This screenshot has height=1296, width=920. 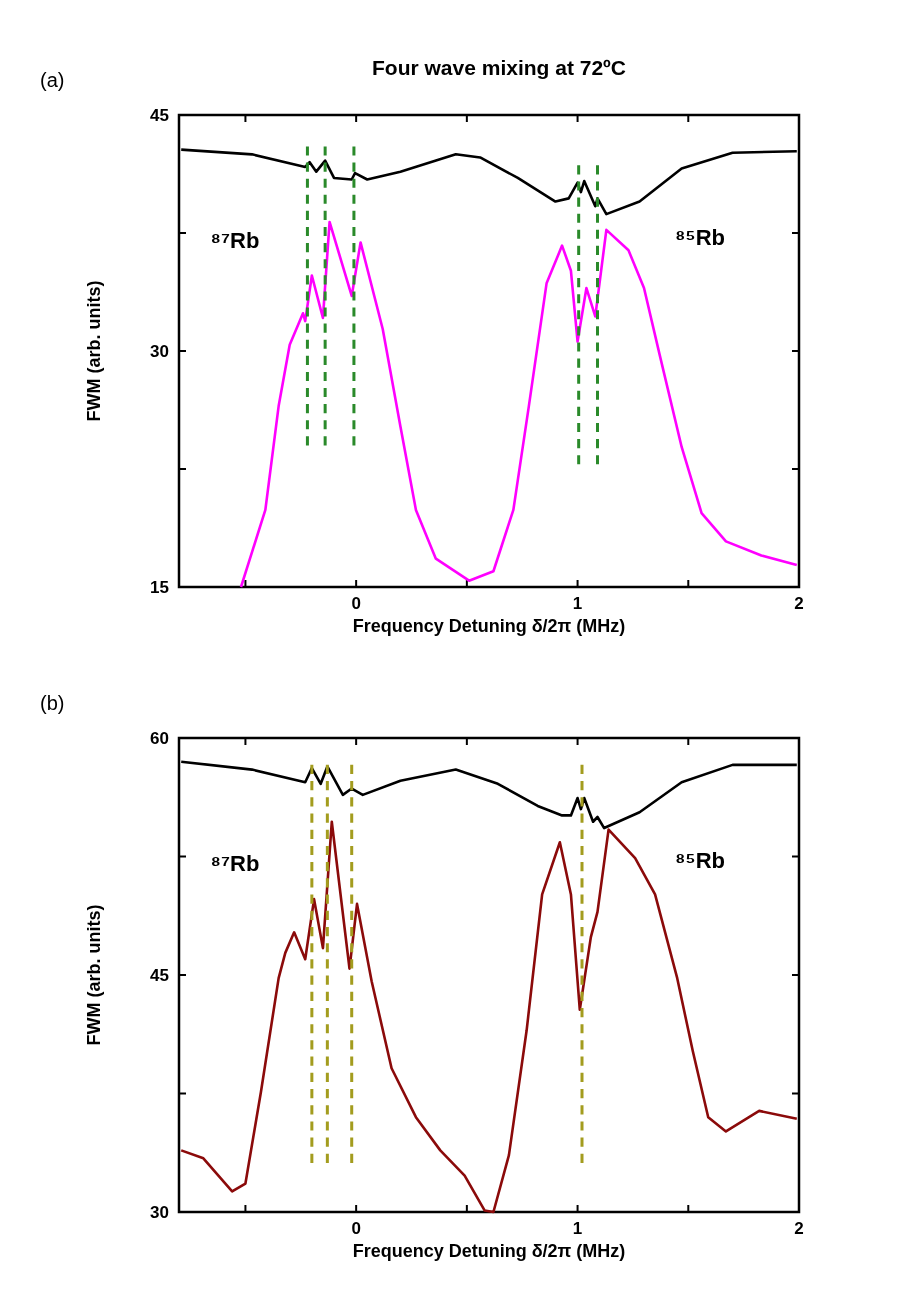 What do you see at coordinates (159, 587) in the screenshot?
I see `y-tick-label: 15` at bounding box center [159, 587].